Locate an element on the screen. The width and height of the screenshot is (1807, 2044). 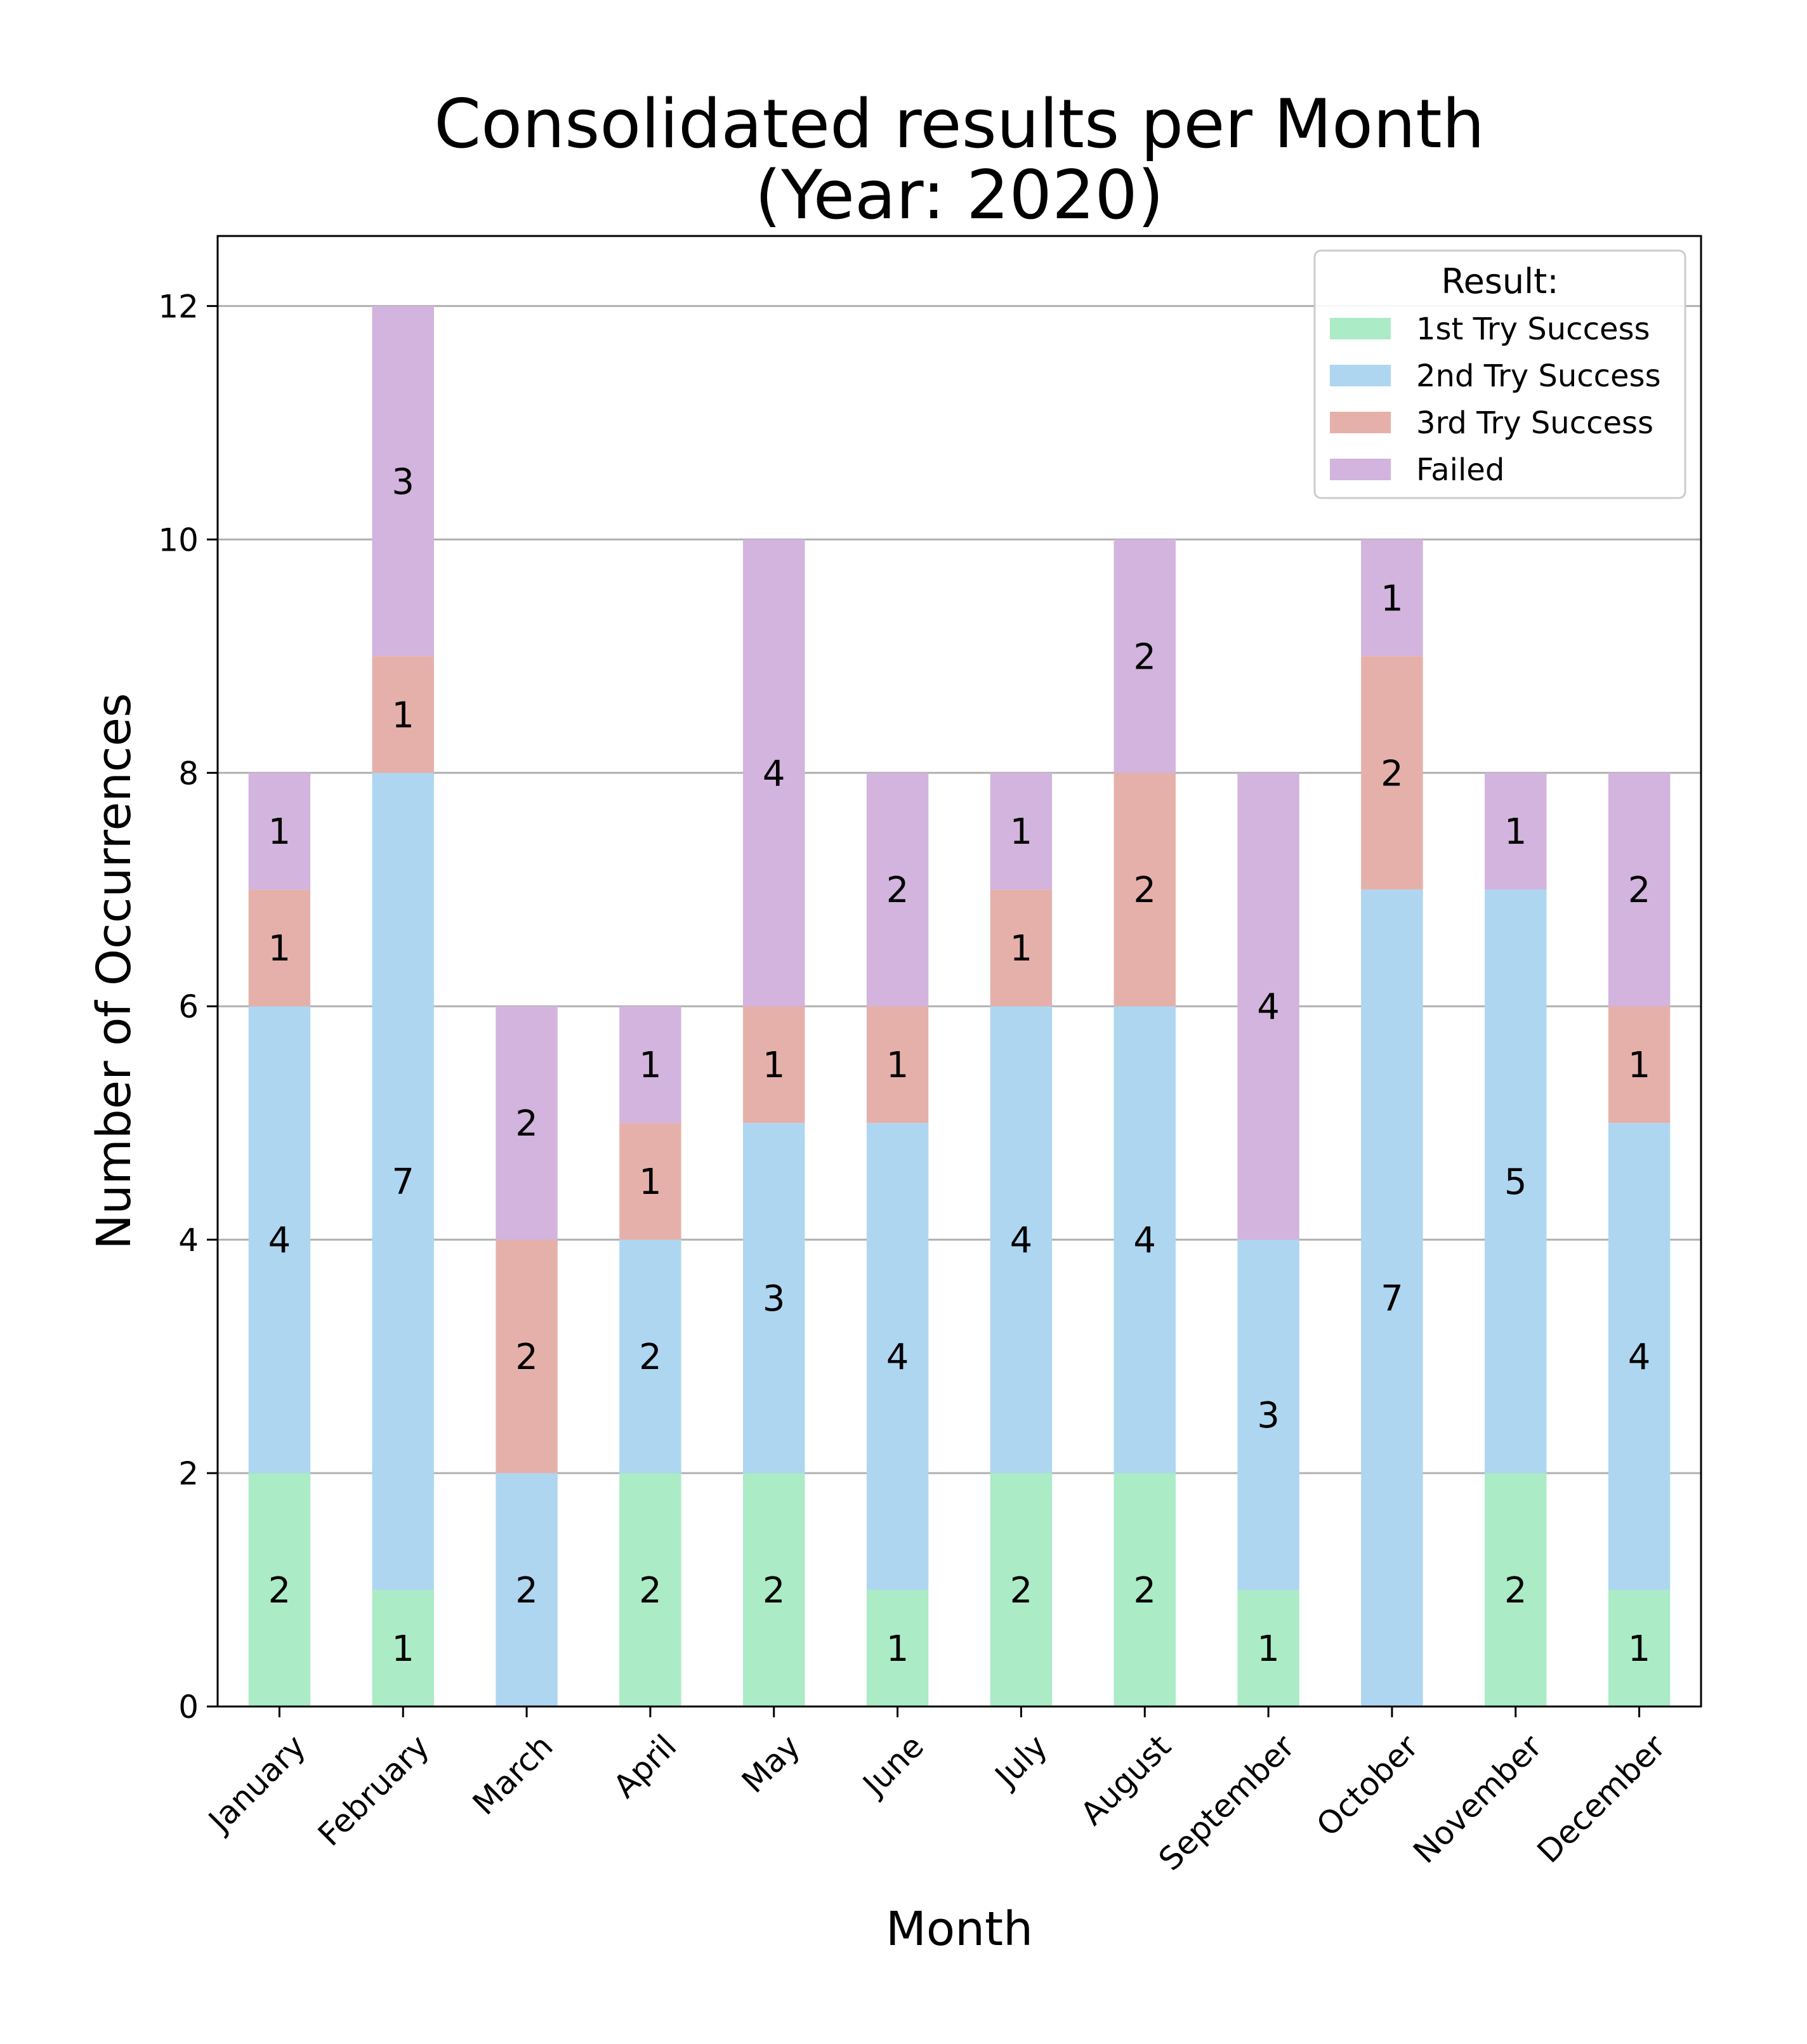
y-axis-title: Number of Occurrences is located at coordinates (114, 971).